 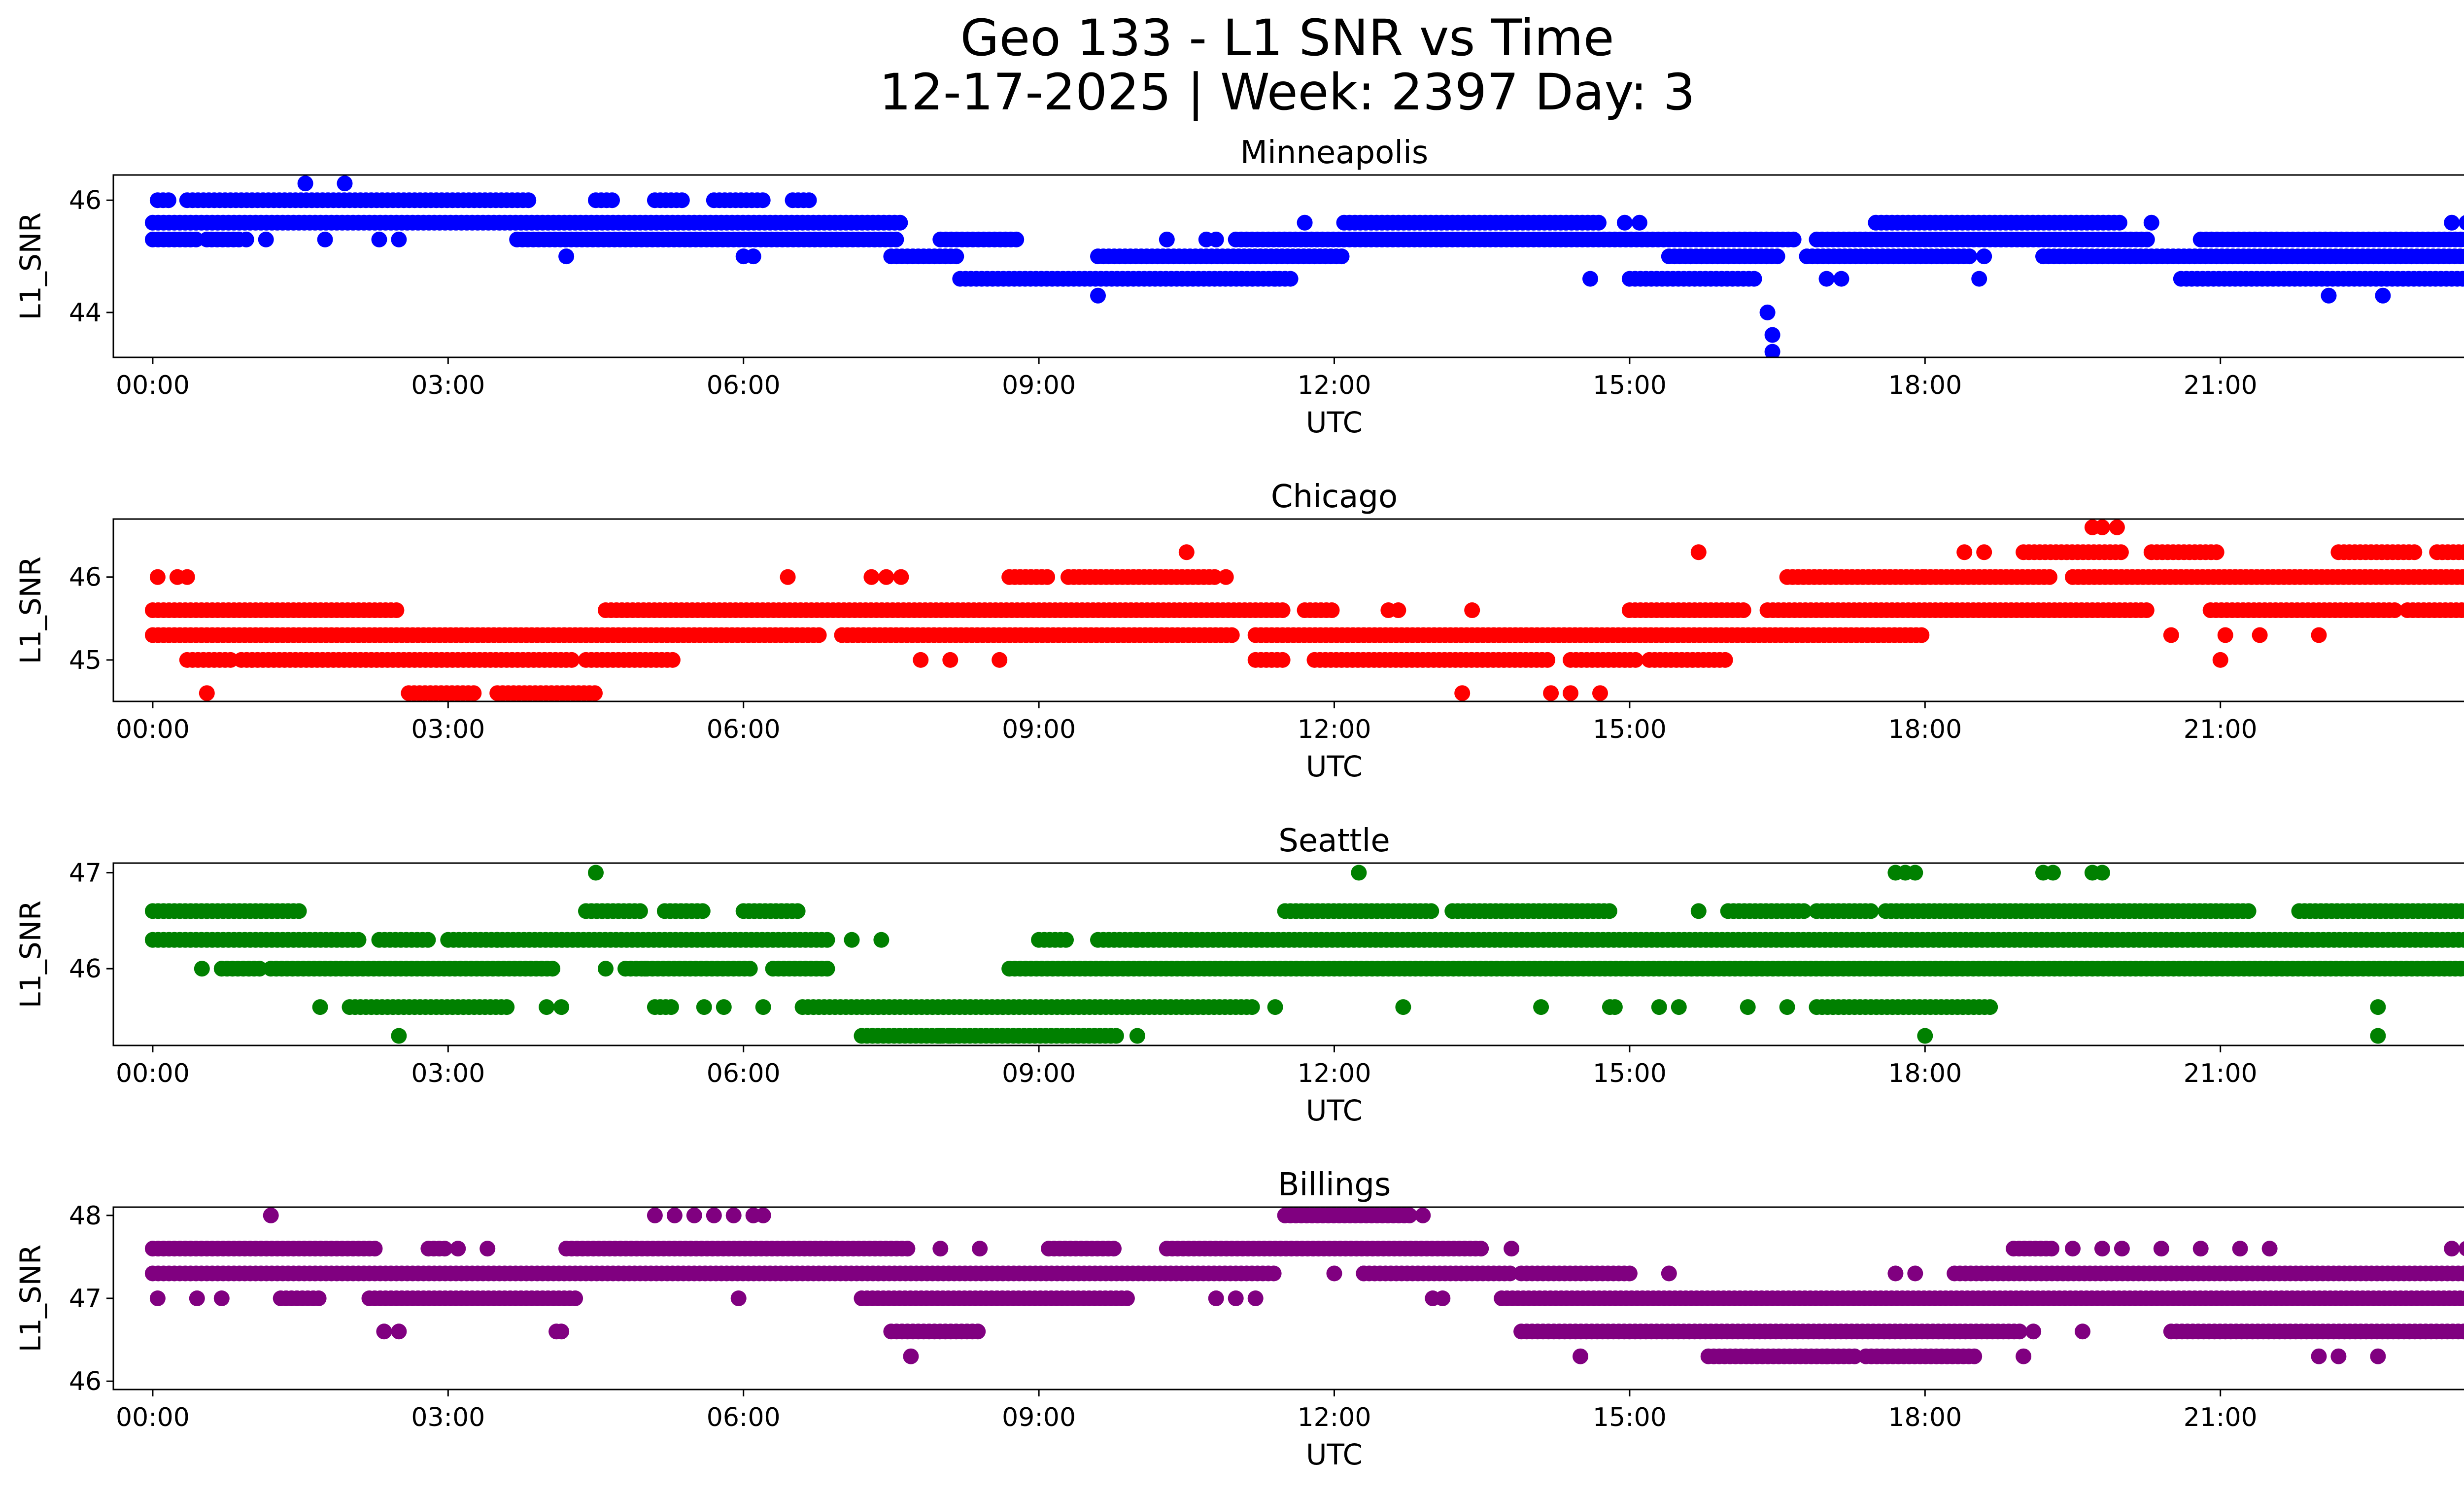 What do you see at coordinates (1630, 729) in the screenshot?
I see `x-tick-label: 15:00` at bounding box center [1630, 729].